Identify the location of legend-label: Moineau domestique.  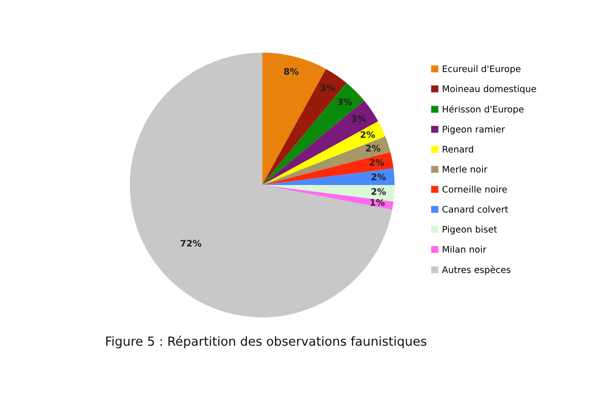
(489, 89).